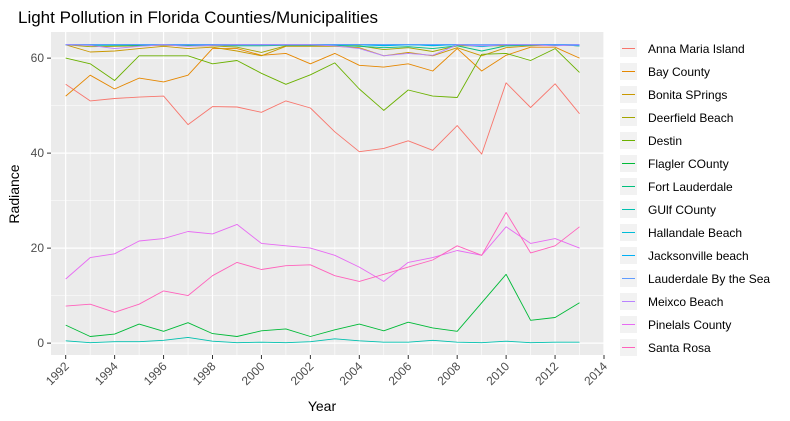  Describe the element at coordinates (695, 233) in the screenshot. I see `legend-label: Hallandale Beach` at that location.